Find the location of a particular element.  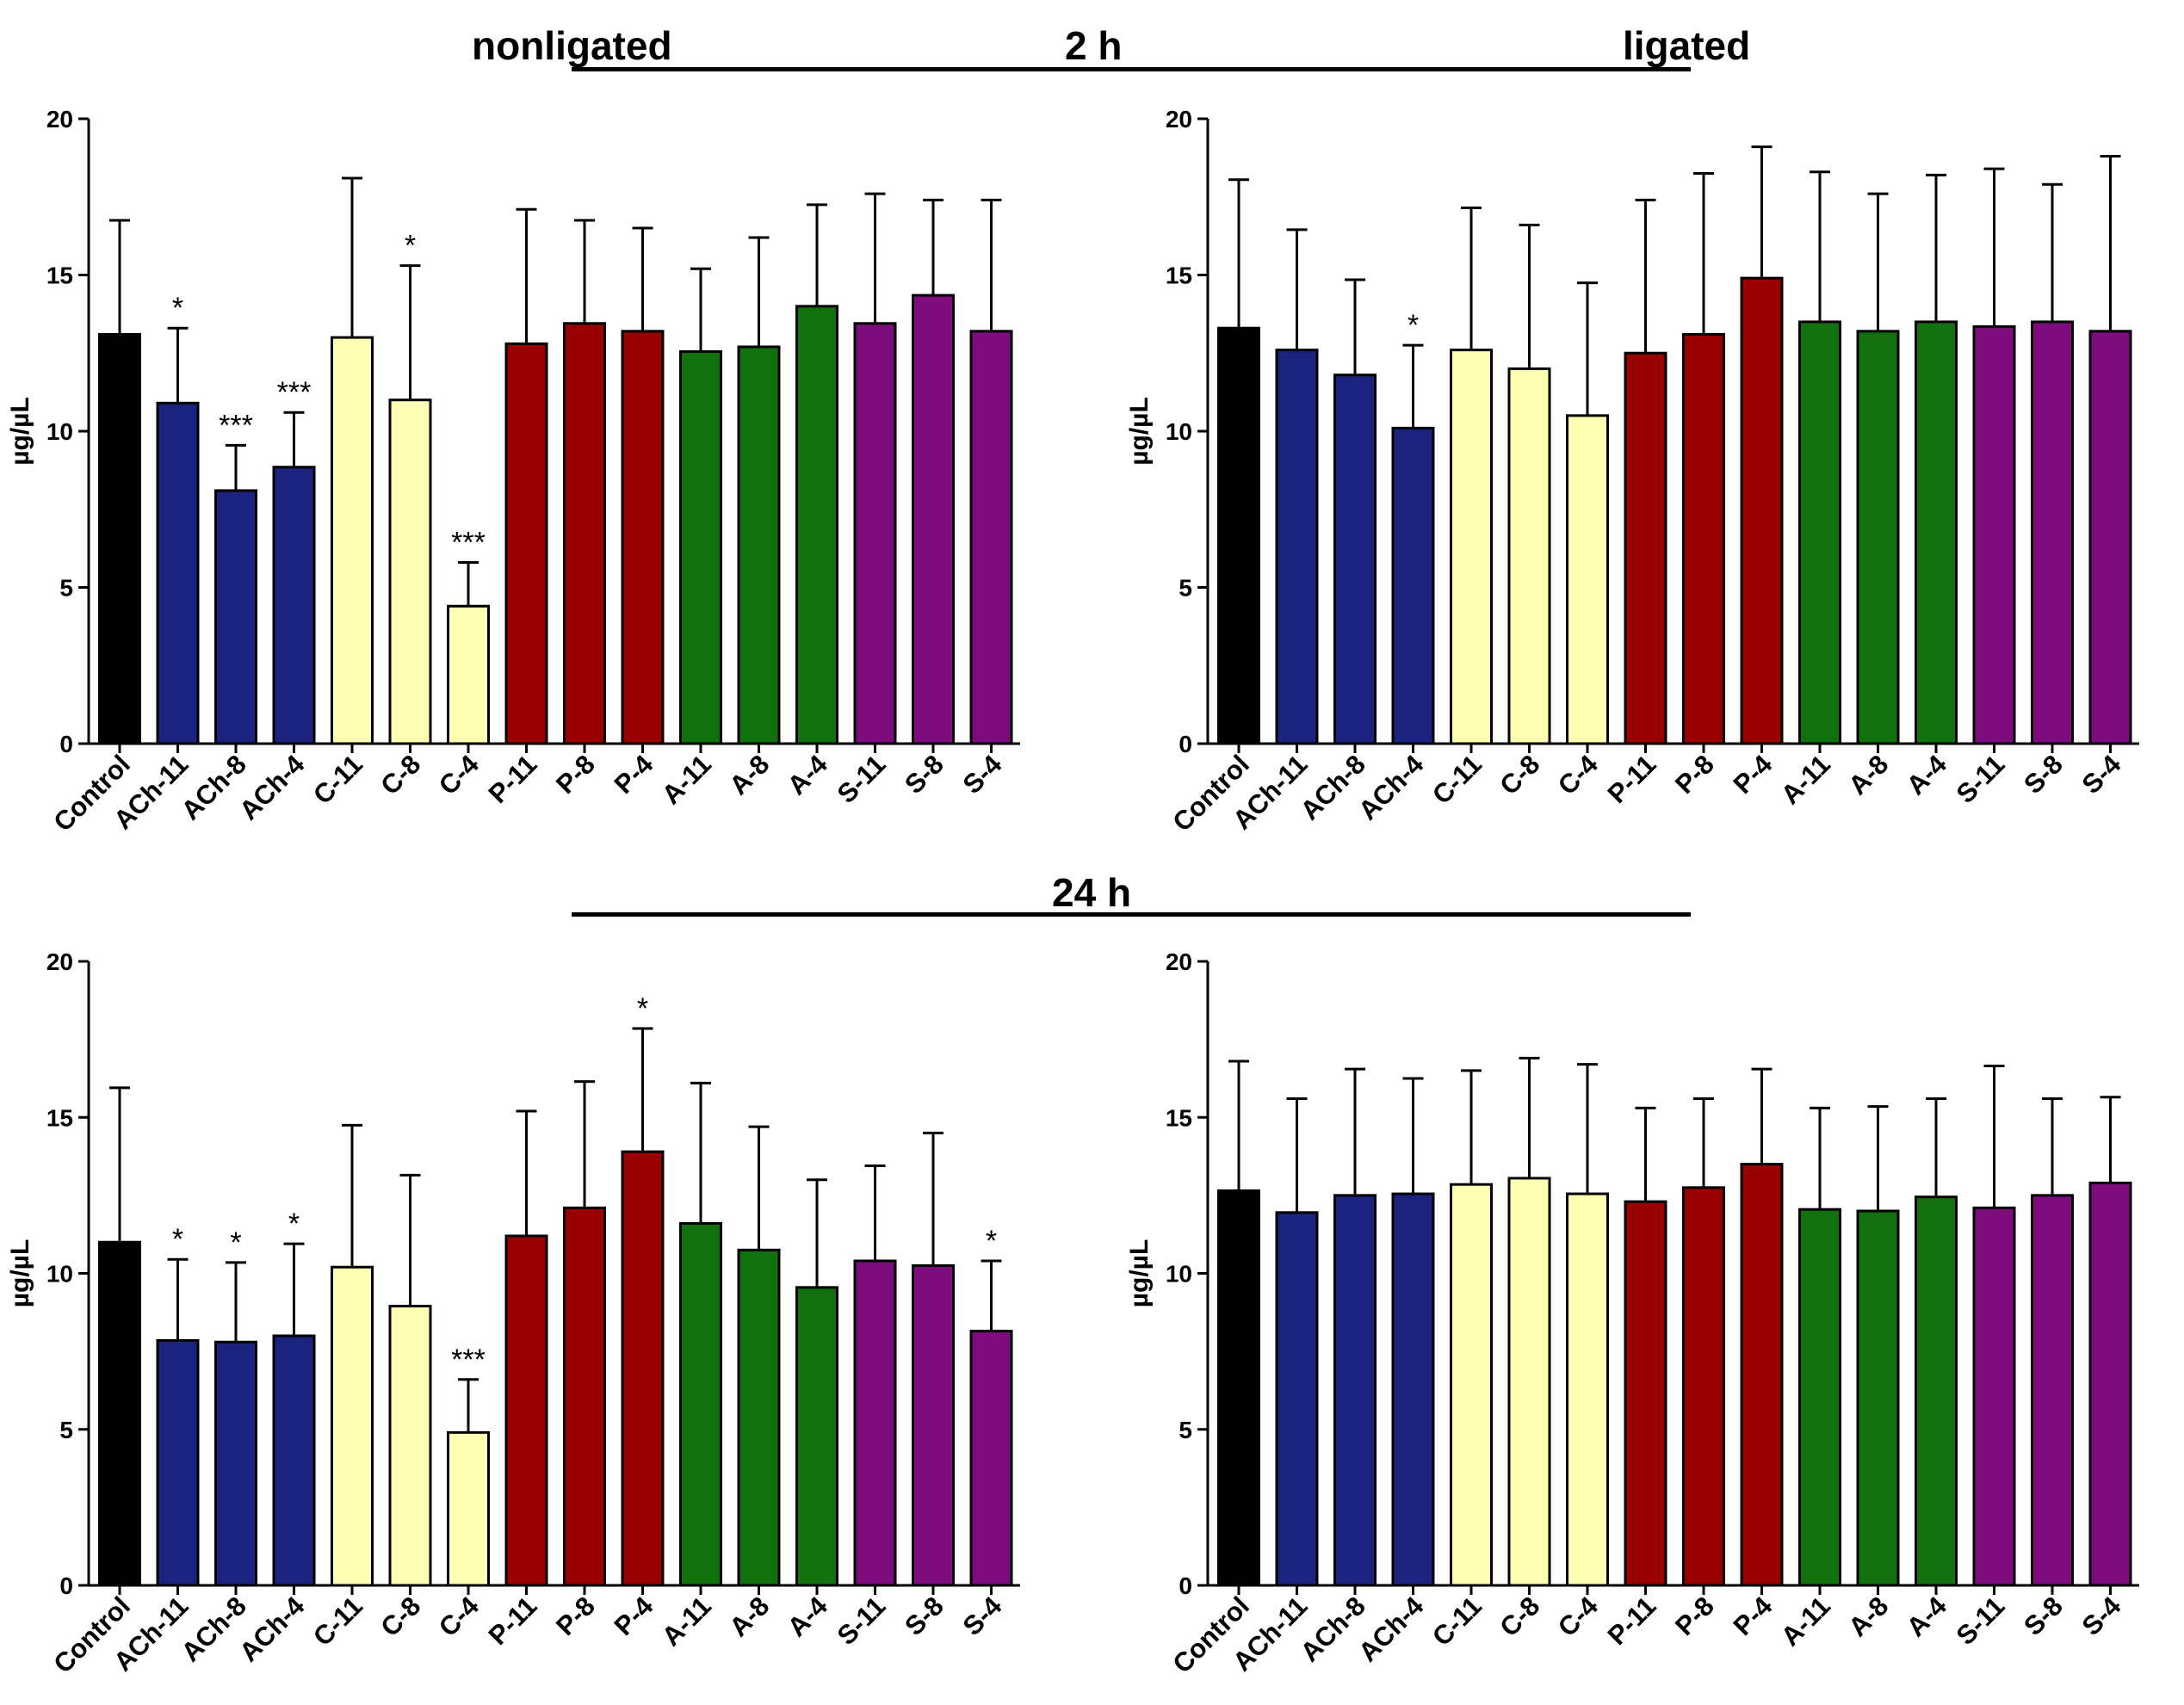

header-time-2h: 2 h is located at coordinates (1094, 45).